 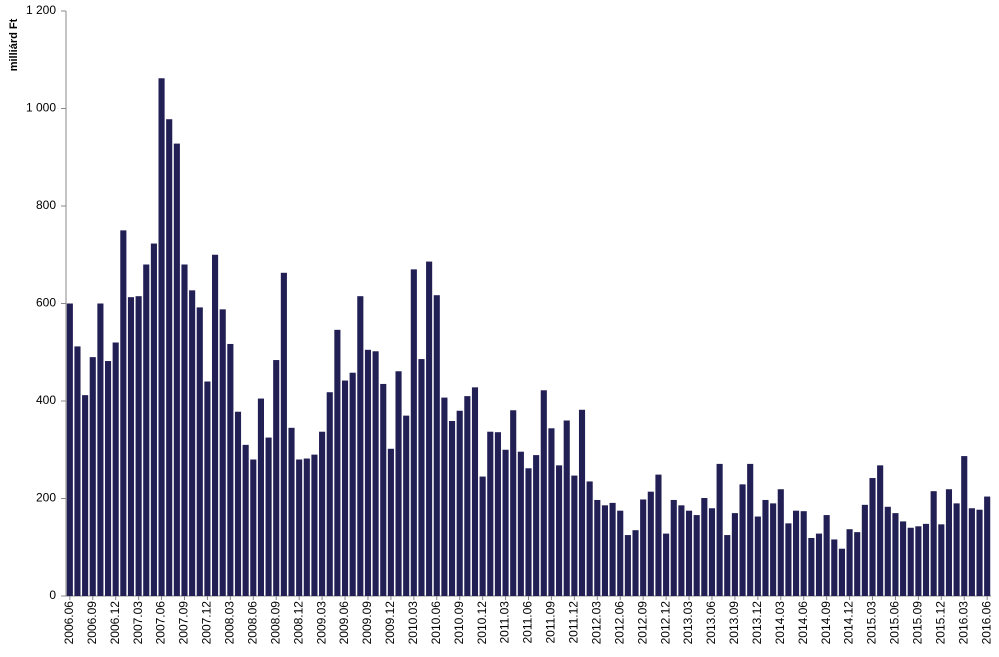 I want to click on x-tick-label: 2007.03, so click(x=138, y=623).